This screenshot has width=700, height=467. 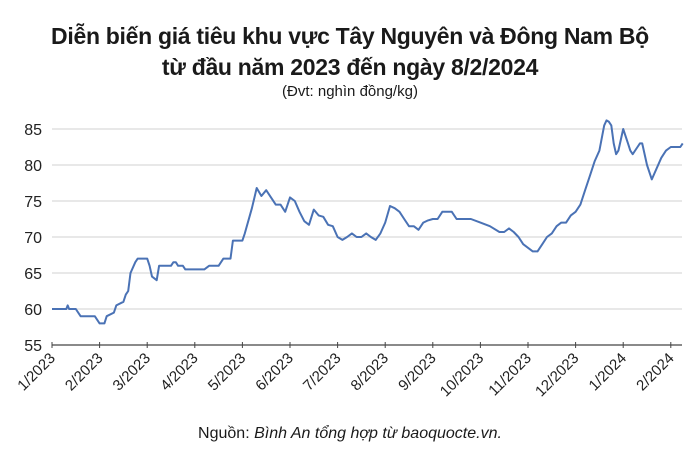 I want to click on y-axis-labels: 55 60 65 70 75 80 85, so click(x=33, y=238).